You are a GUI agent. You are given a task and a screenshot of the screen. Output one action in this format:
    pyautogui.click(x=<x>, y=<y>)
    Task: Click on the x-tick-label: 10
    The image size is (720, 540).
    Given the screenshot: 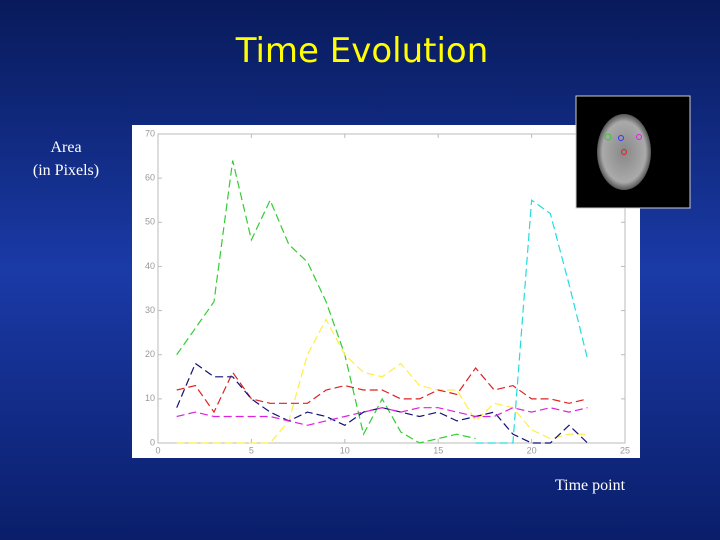 What is the action you would take?
    pyautogui.click(x=345, y=450)
    